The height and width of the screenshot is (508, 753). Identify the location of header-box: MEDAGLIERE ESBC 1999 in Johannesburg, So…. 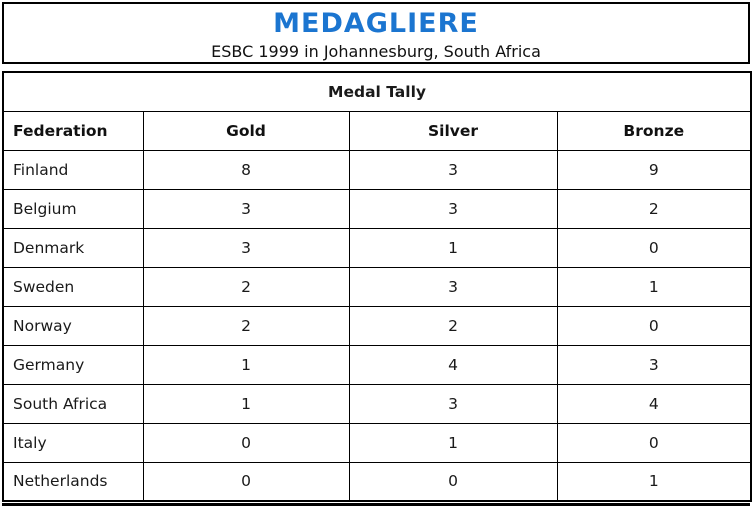
(376, 33).